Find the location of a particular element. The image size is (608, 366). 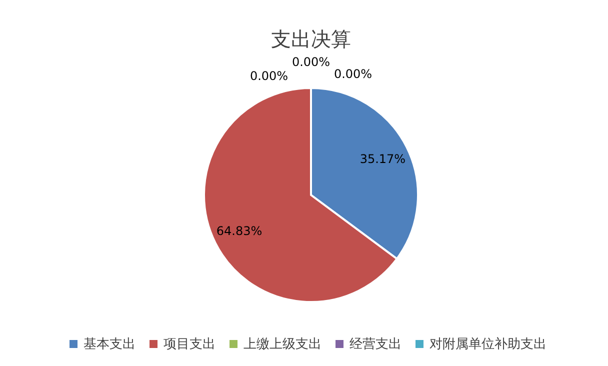

data-label: 64.83% is located at coordinates (239, 231).